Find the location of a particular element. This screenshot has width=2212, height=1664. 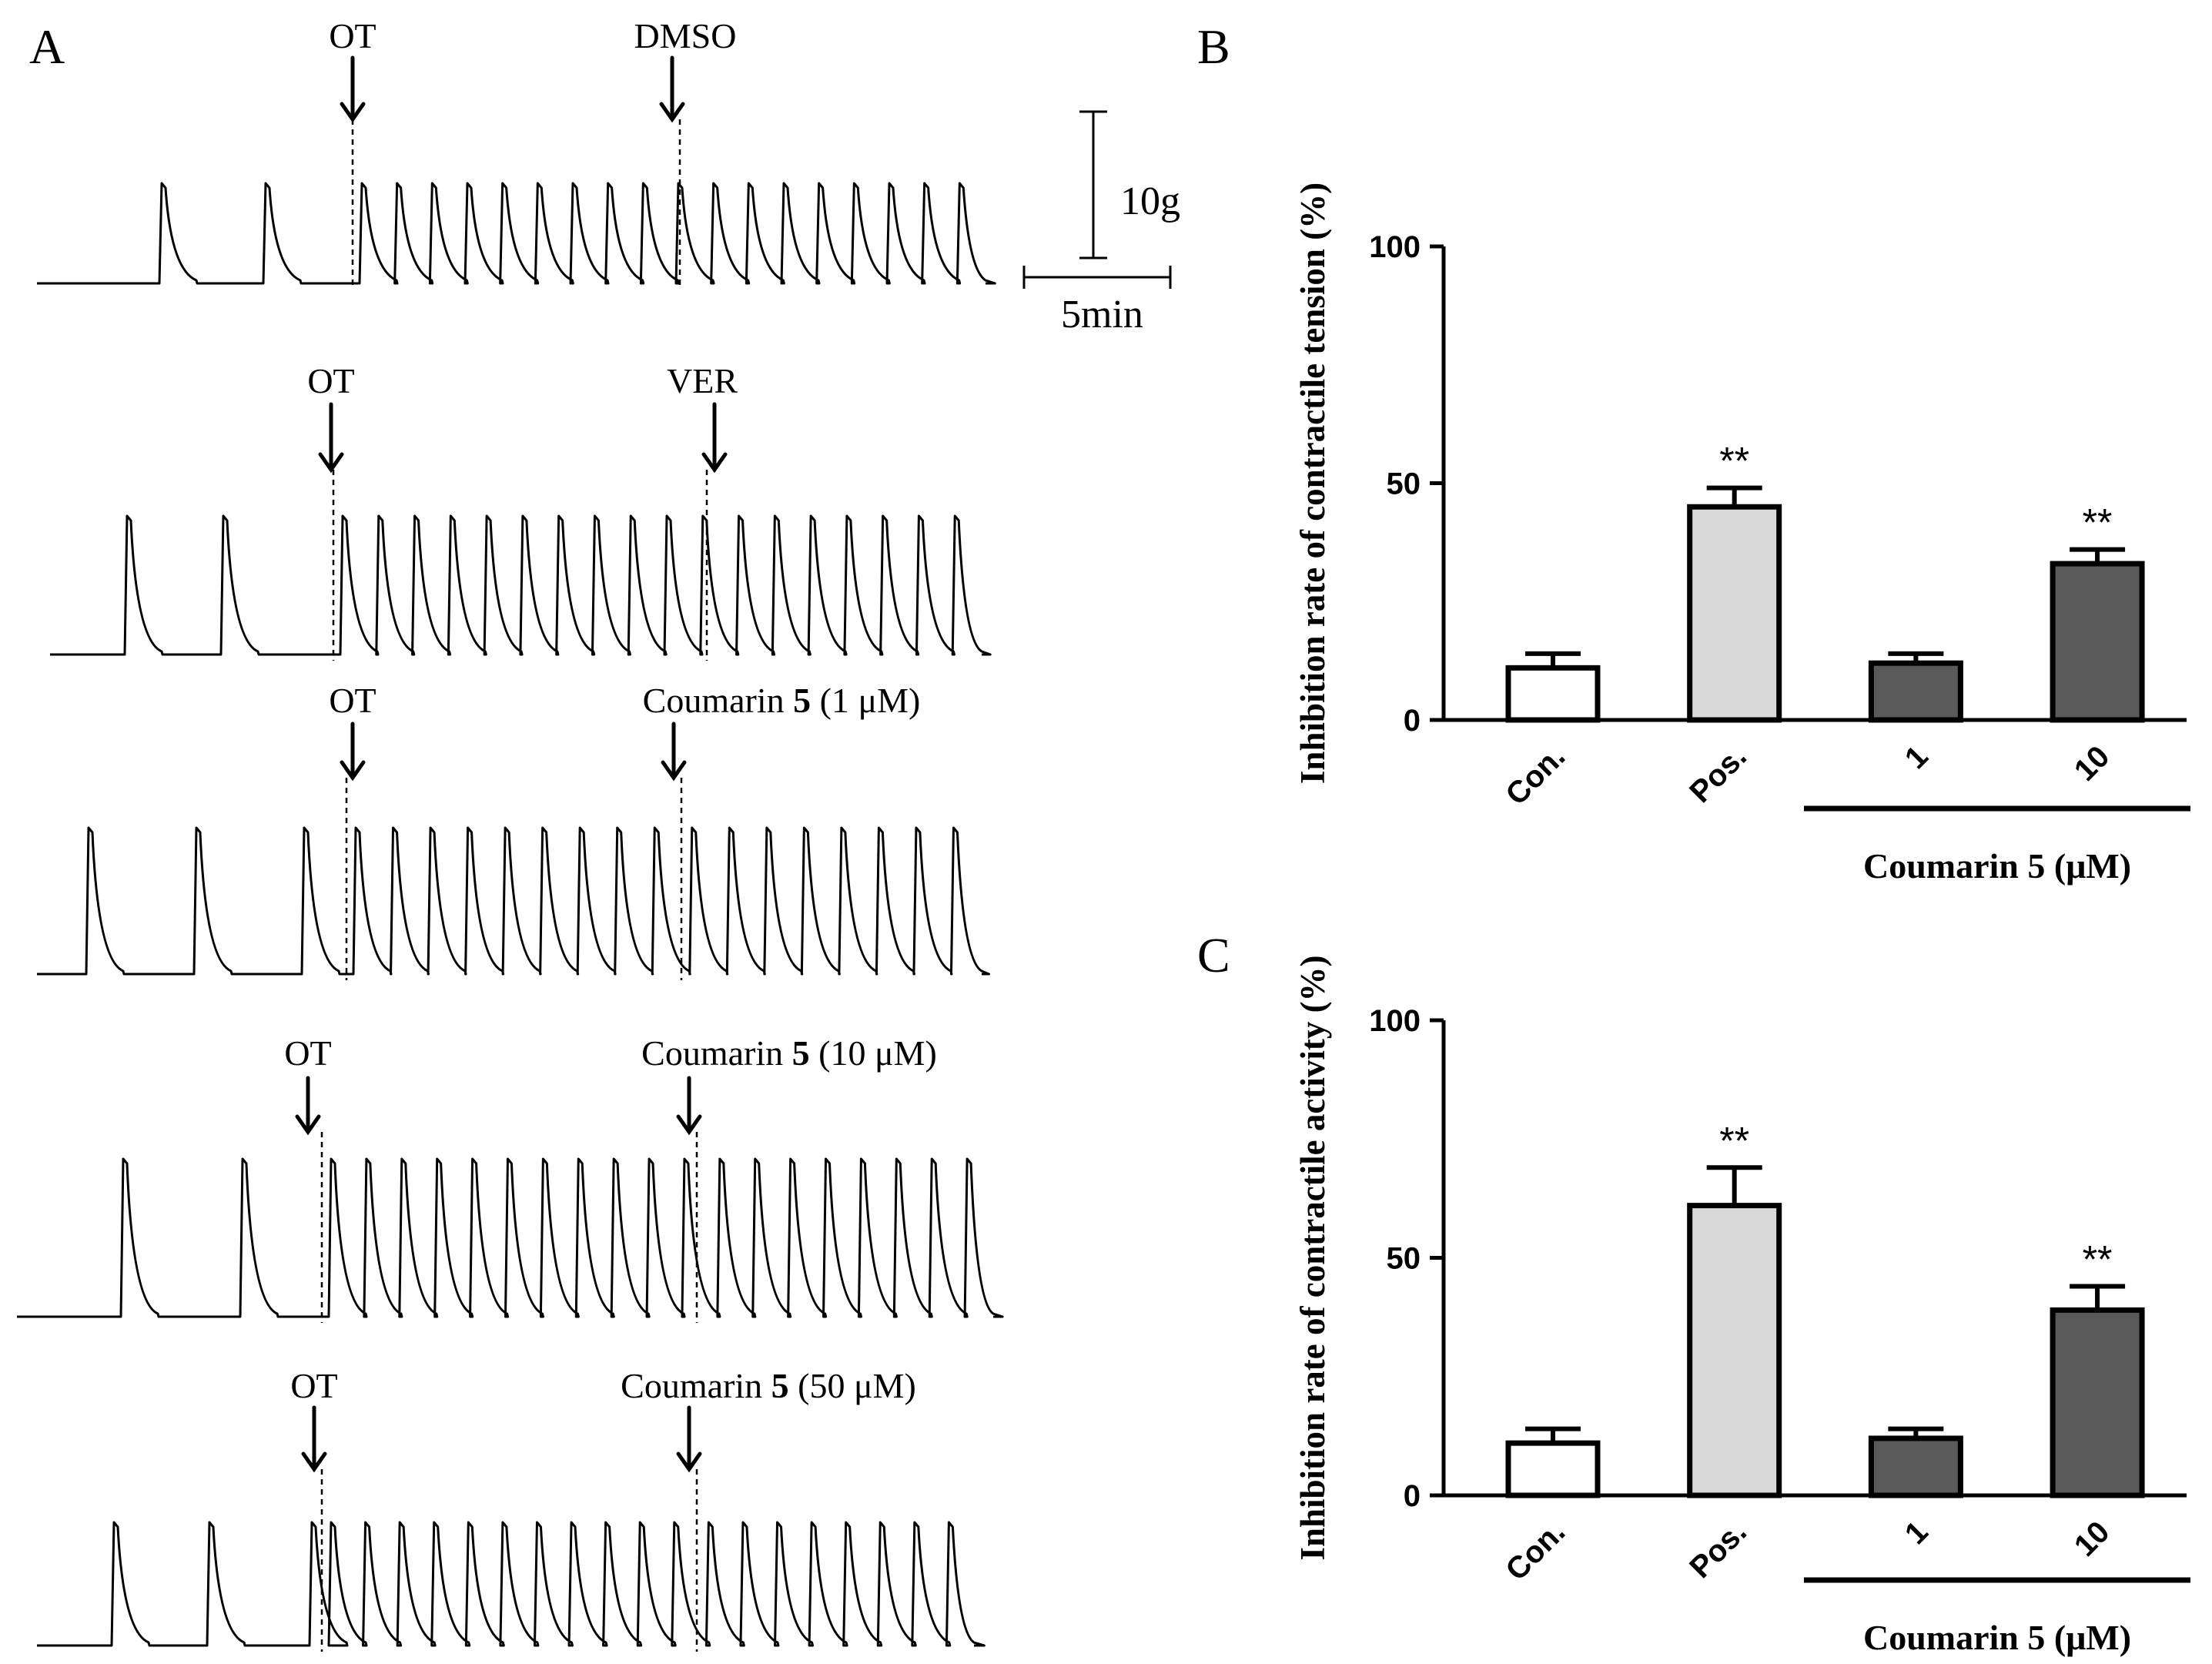

drug-label-dose: (1 μM) is located at coordinates (865, 700).